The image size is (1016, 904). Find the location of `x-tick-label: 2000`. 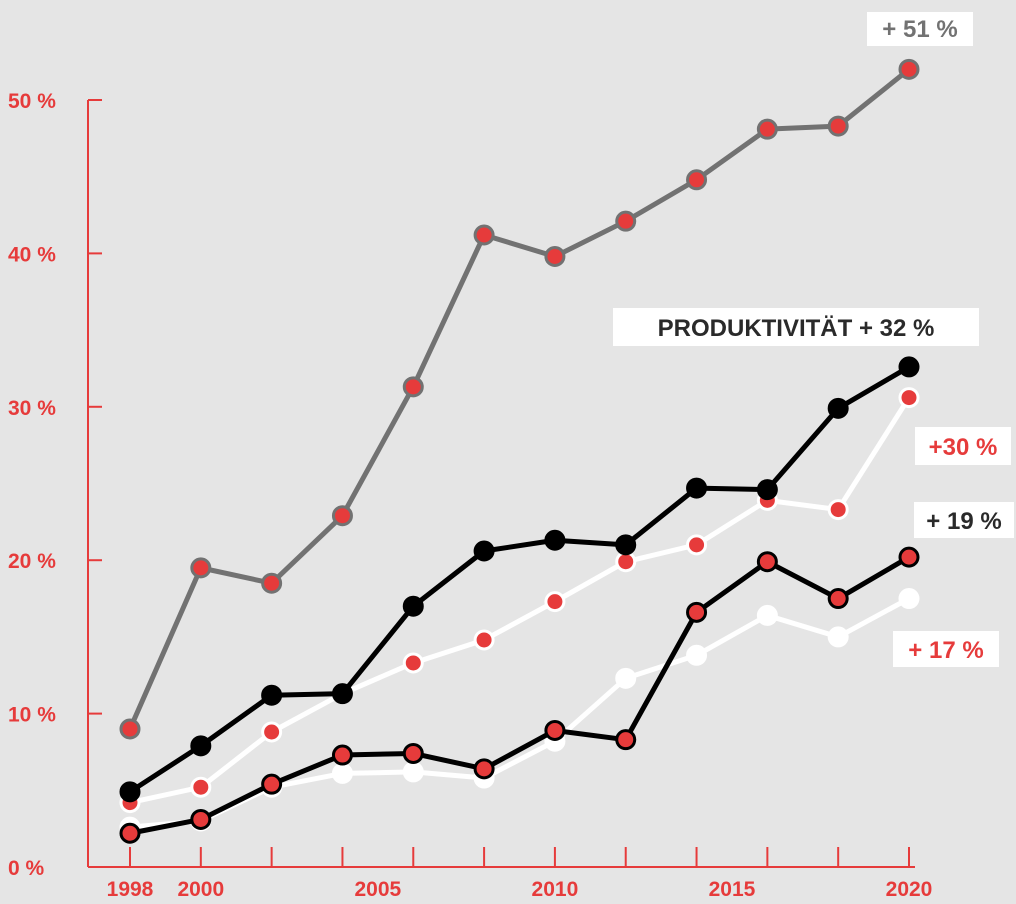

x-tick-label: 2000 is located at coordinates (200, 889).